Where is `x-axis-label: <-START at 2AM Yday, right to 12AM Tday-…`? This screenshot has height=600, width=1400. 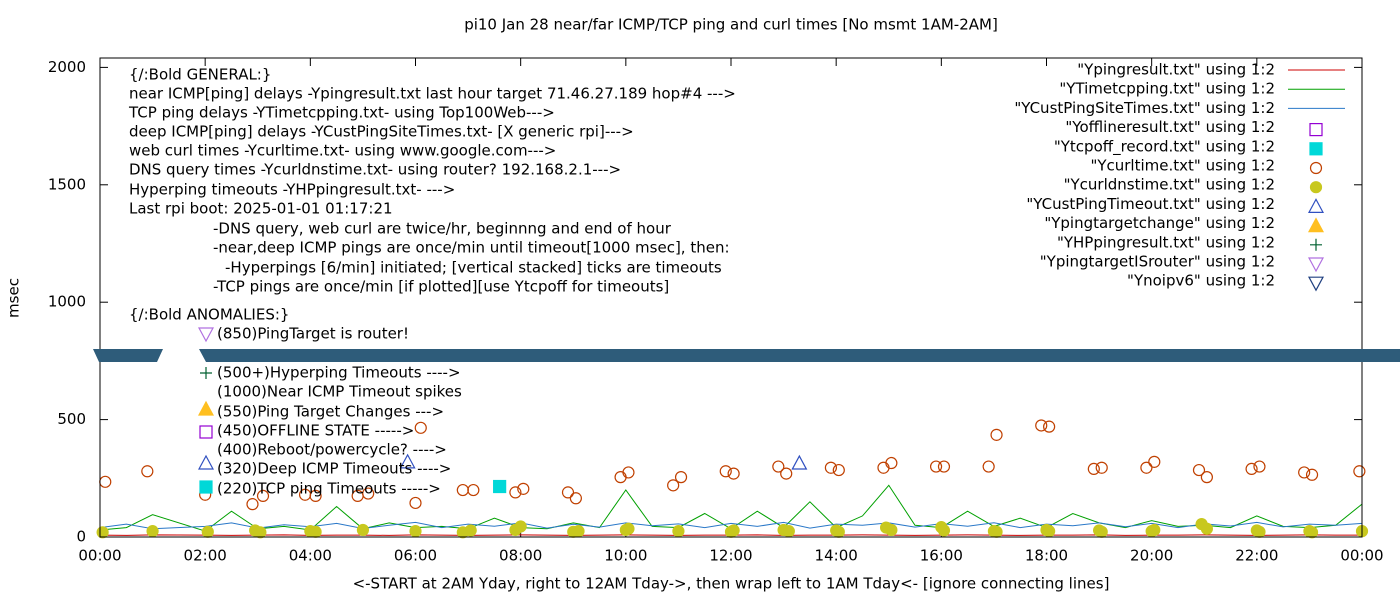
x-axis-label: <-START at 2AM Yday, right to 12AM Tday-… is located at coordinates (731, 584).